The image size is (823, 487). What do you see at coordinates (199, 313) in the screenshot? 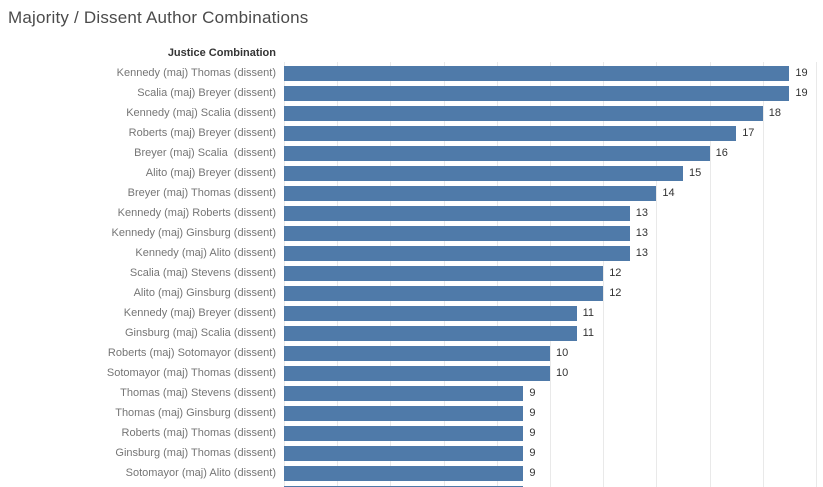
I see `row-label: Kennedy (maj) Breyer (dissent)` at bounding box center [199, 313].